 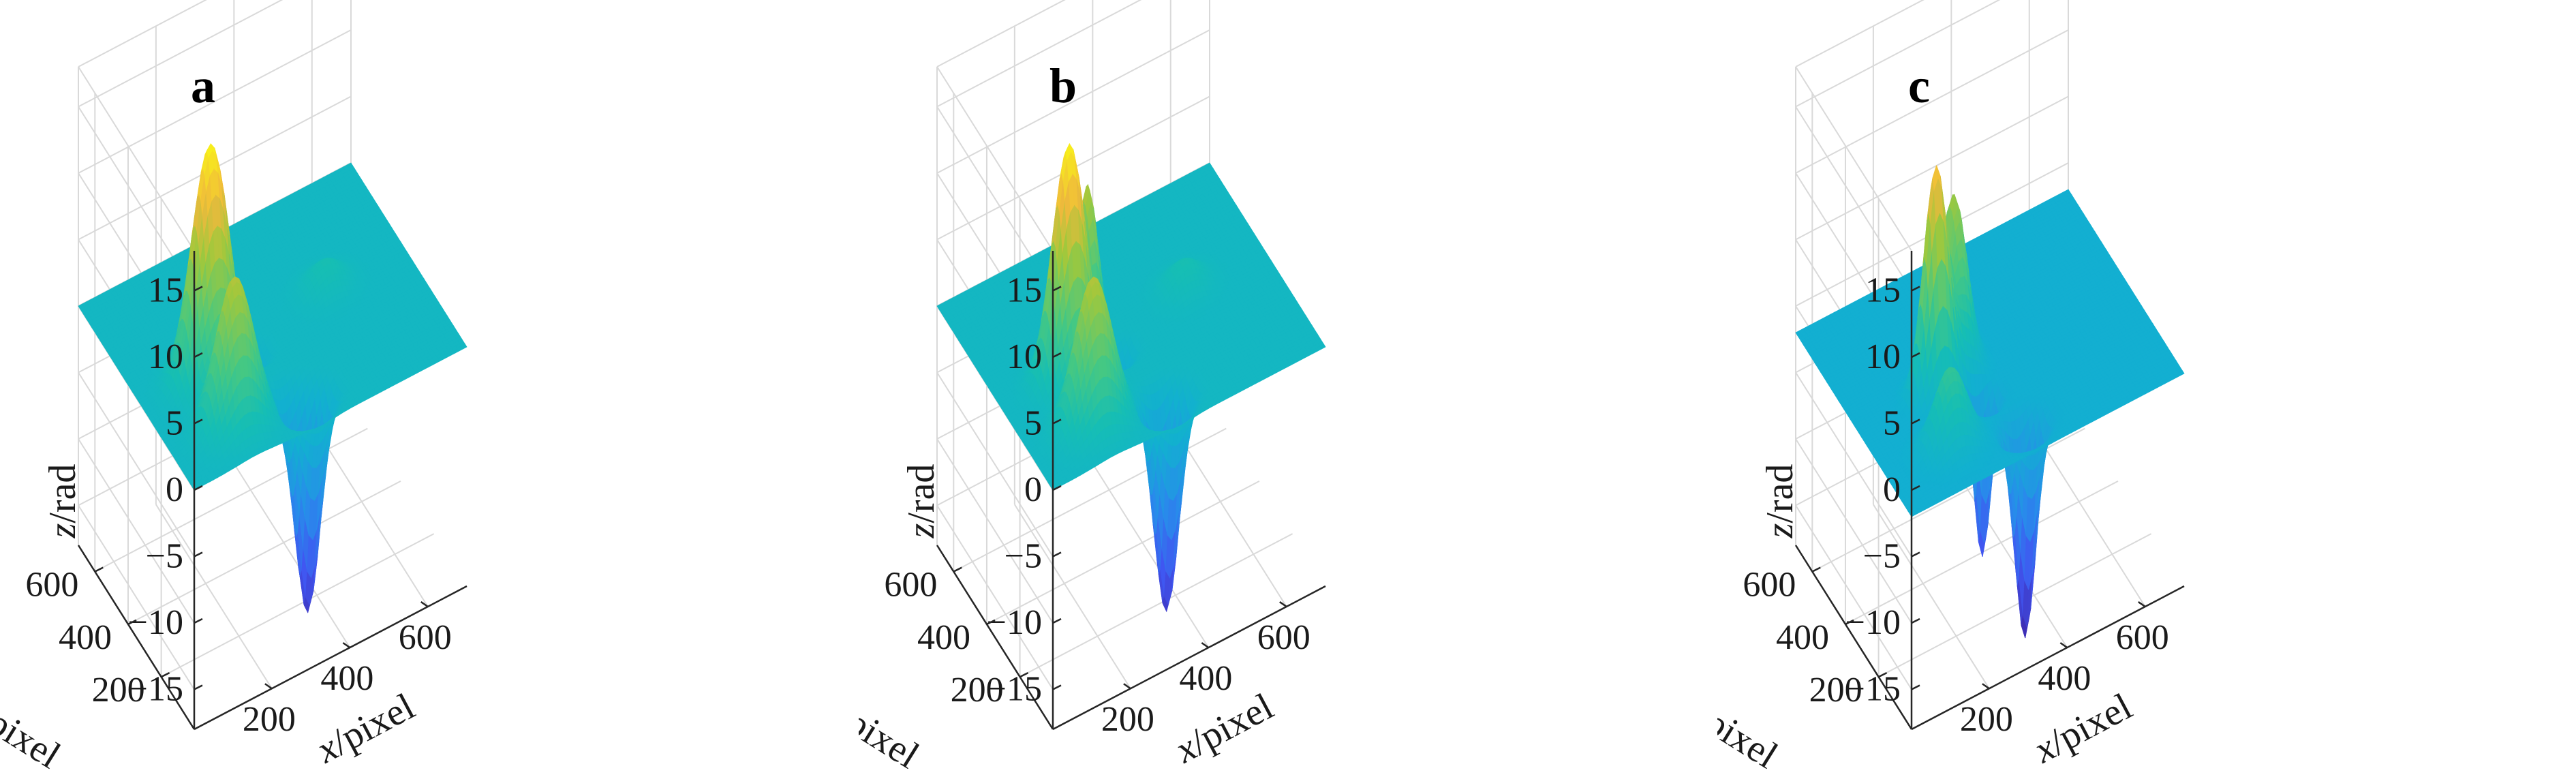 I want to click on panel-label: b, so click(x=1063, y=86).